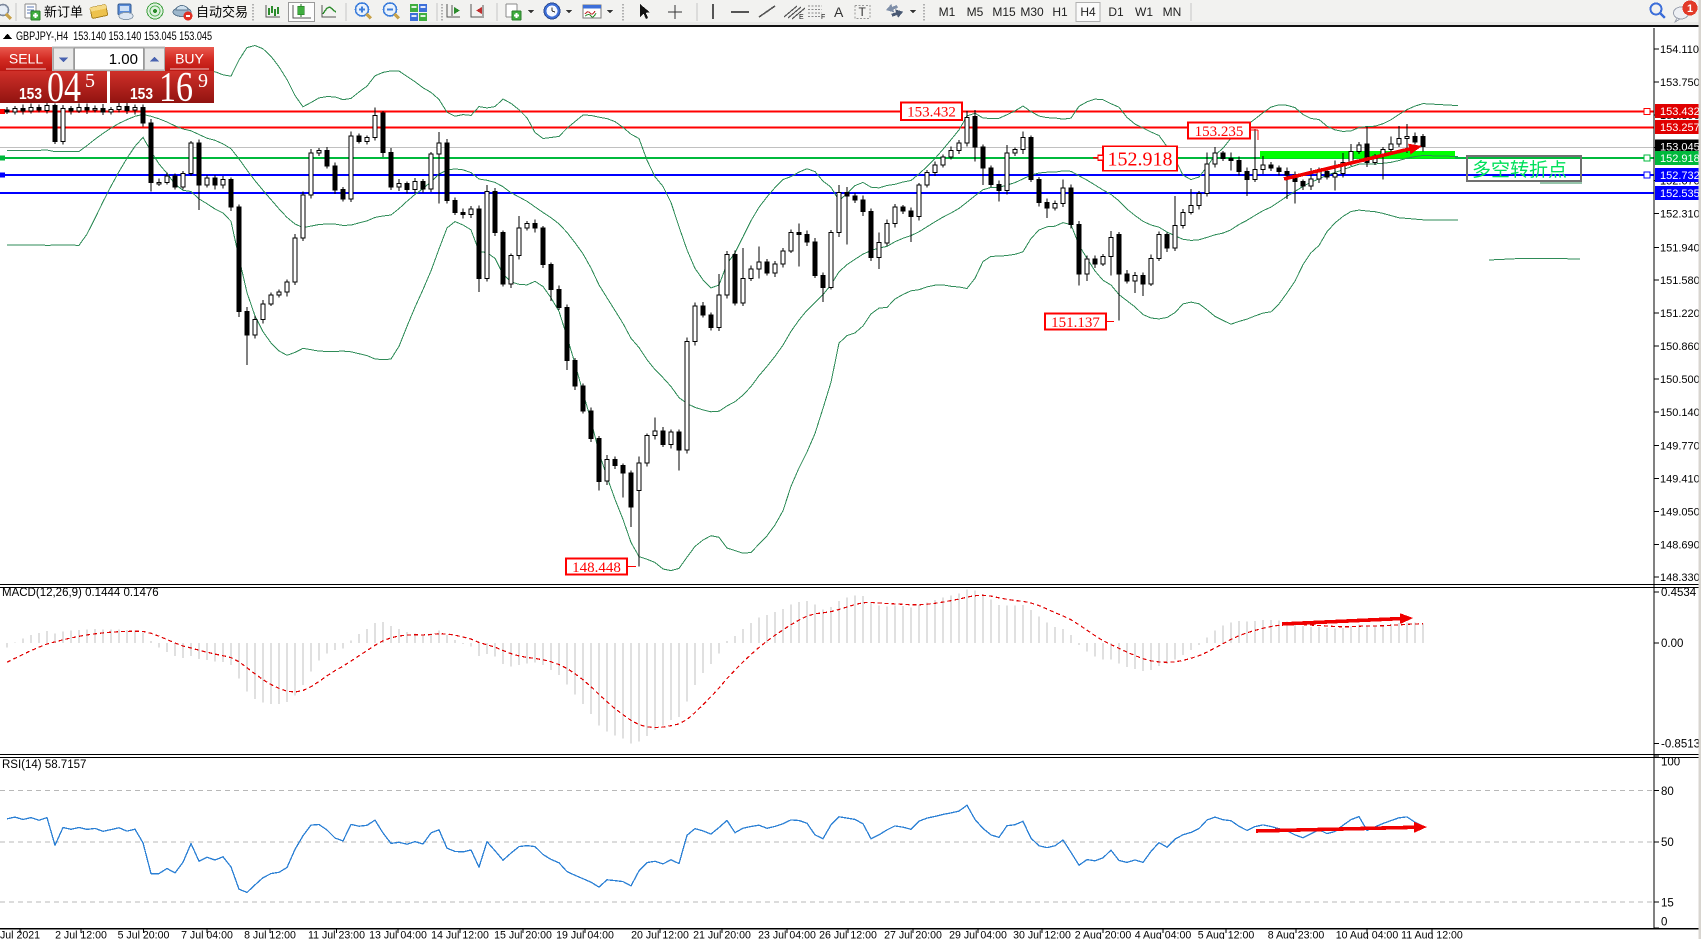 This screenshot has height=939, width=1701. Describe the element at coordinates (1519, 170) in the screenshot. I see `svg-text: 多空转折点` at that location.